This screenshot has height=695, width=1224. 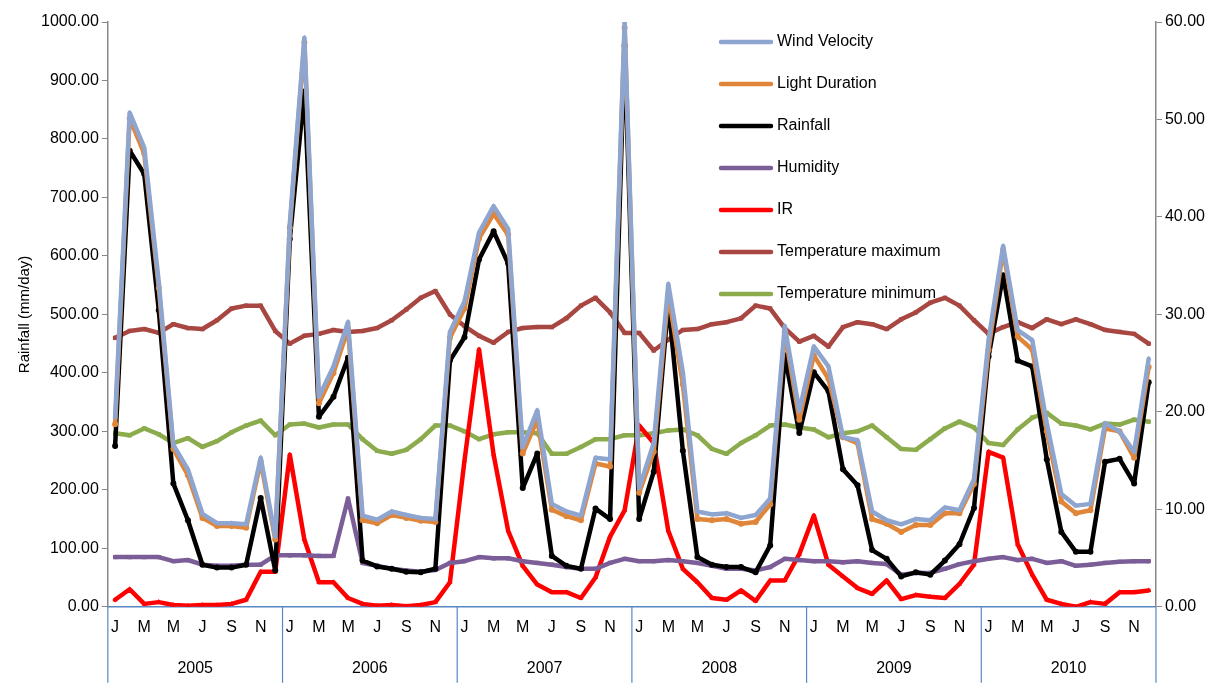 I want to click on text: 2007, so click(x=544, y=668).